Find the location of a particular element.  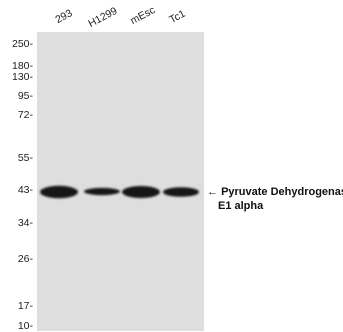

band-annotation: ← Pyruvate Dehydrogenase E1 alpha is located at coordinates (275, 199).